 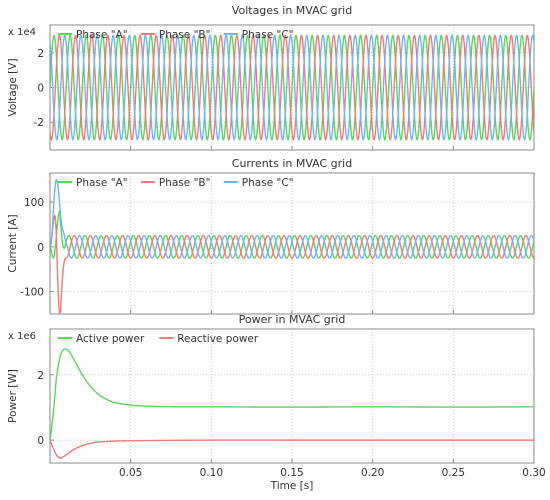 I want to click on y-axis-label: Power [W], so click(x=13, y=396).